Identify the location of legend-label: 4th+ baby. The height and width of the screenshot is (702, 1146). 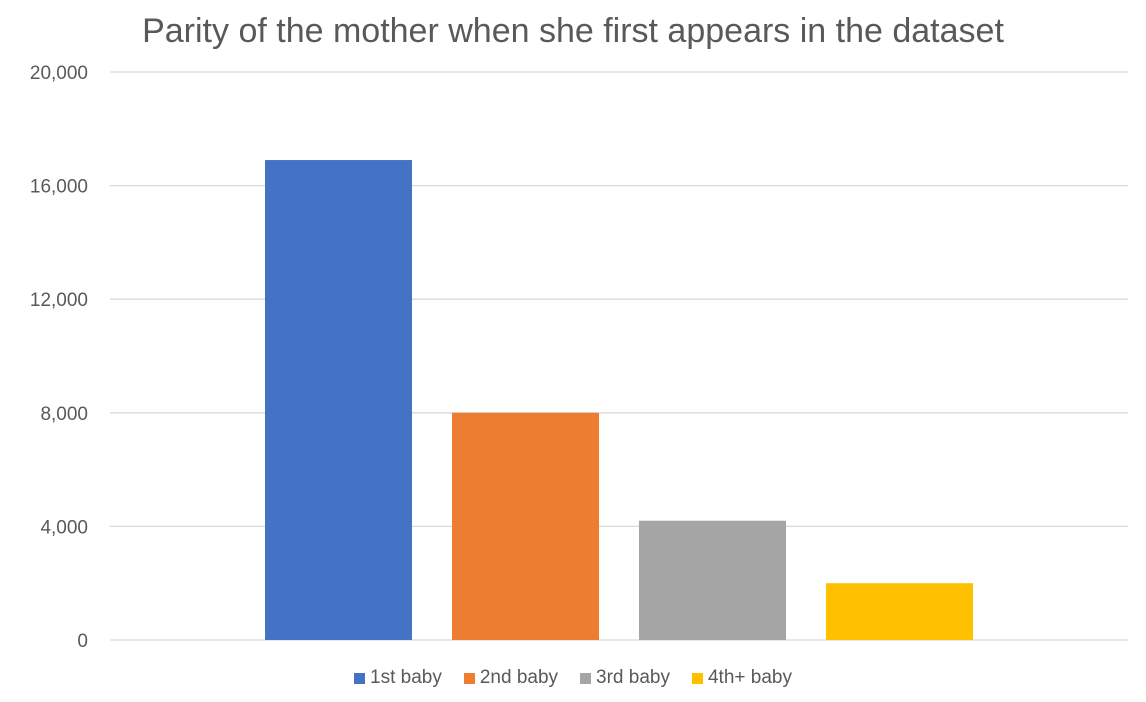
(749, 677).